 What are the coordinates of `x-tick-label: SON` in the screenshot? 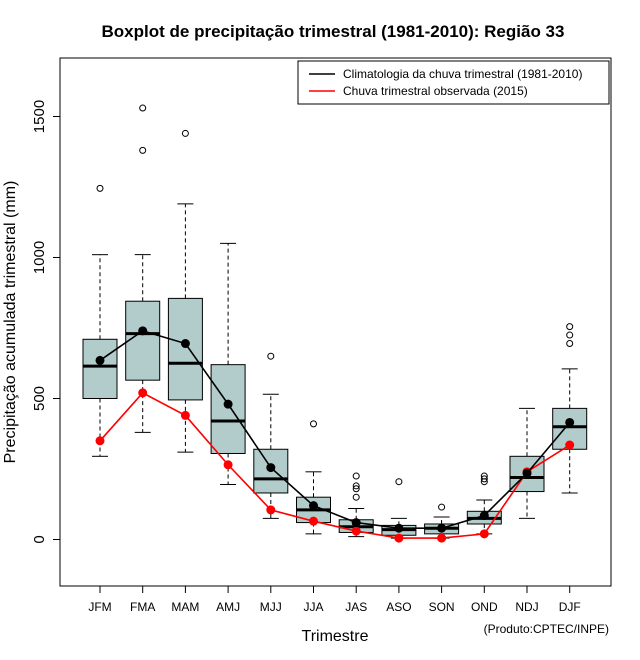 It's located at (442, 607).